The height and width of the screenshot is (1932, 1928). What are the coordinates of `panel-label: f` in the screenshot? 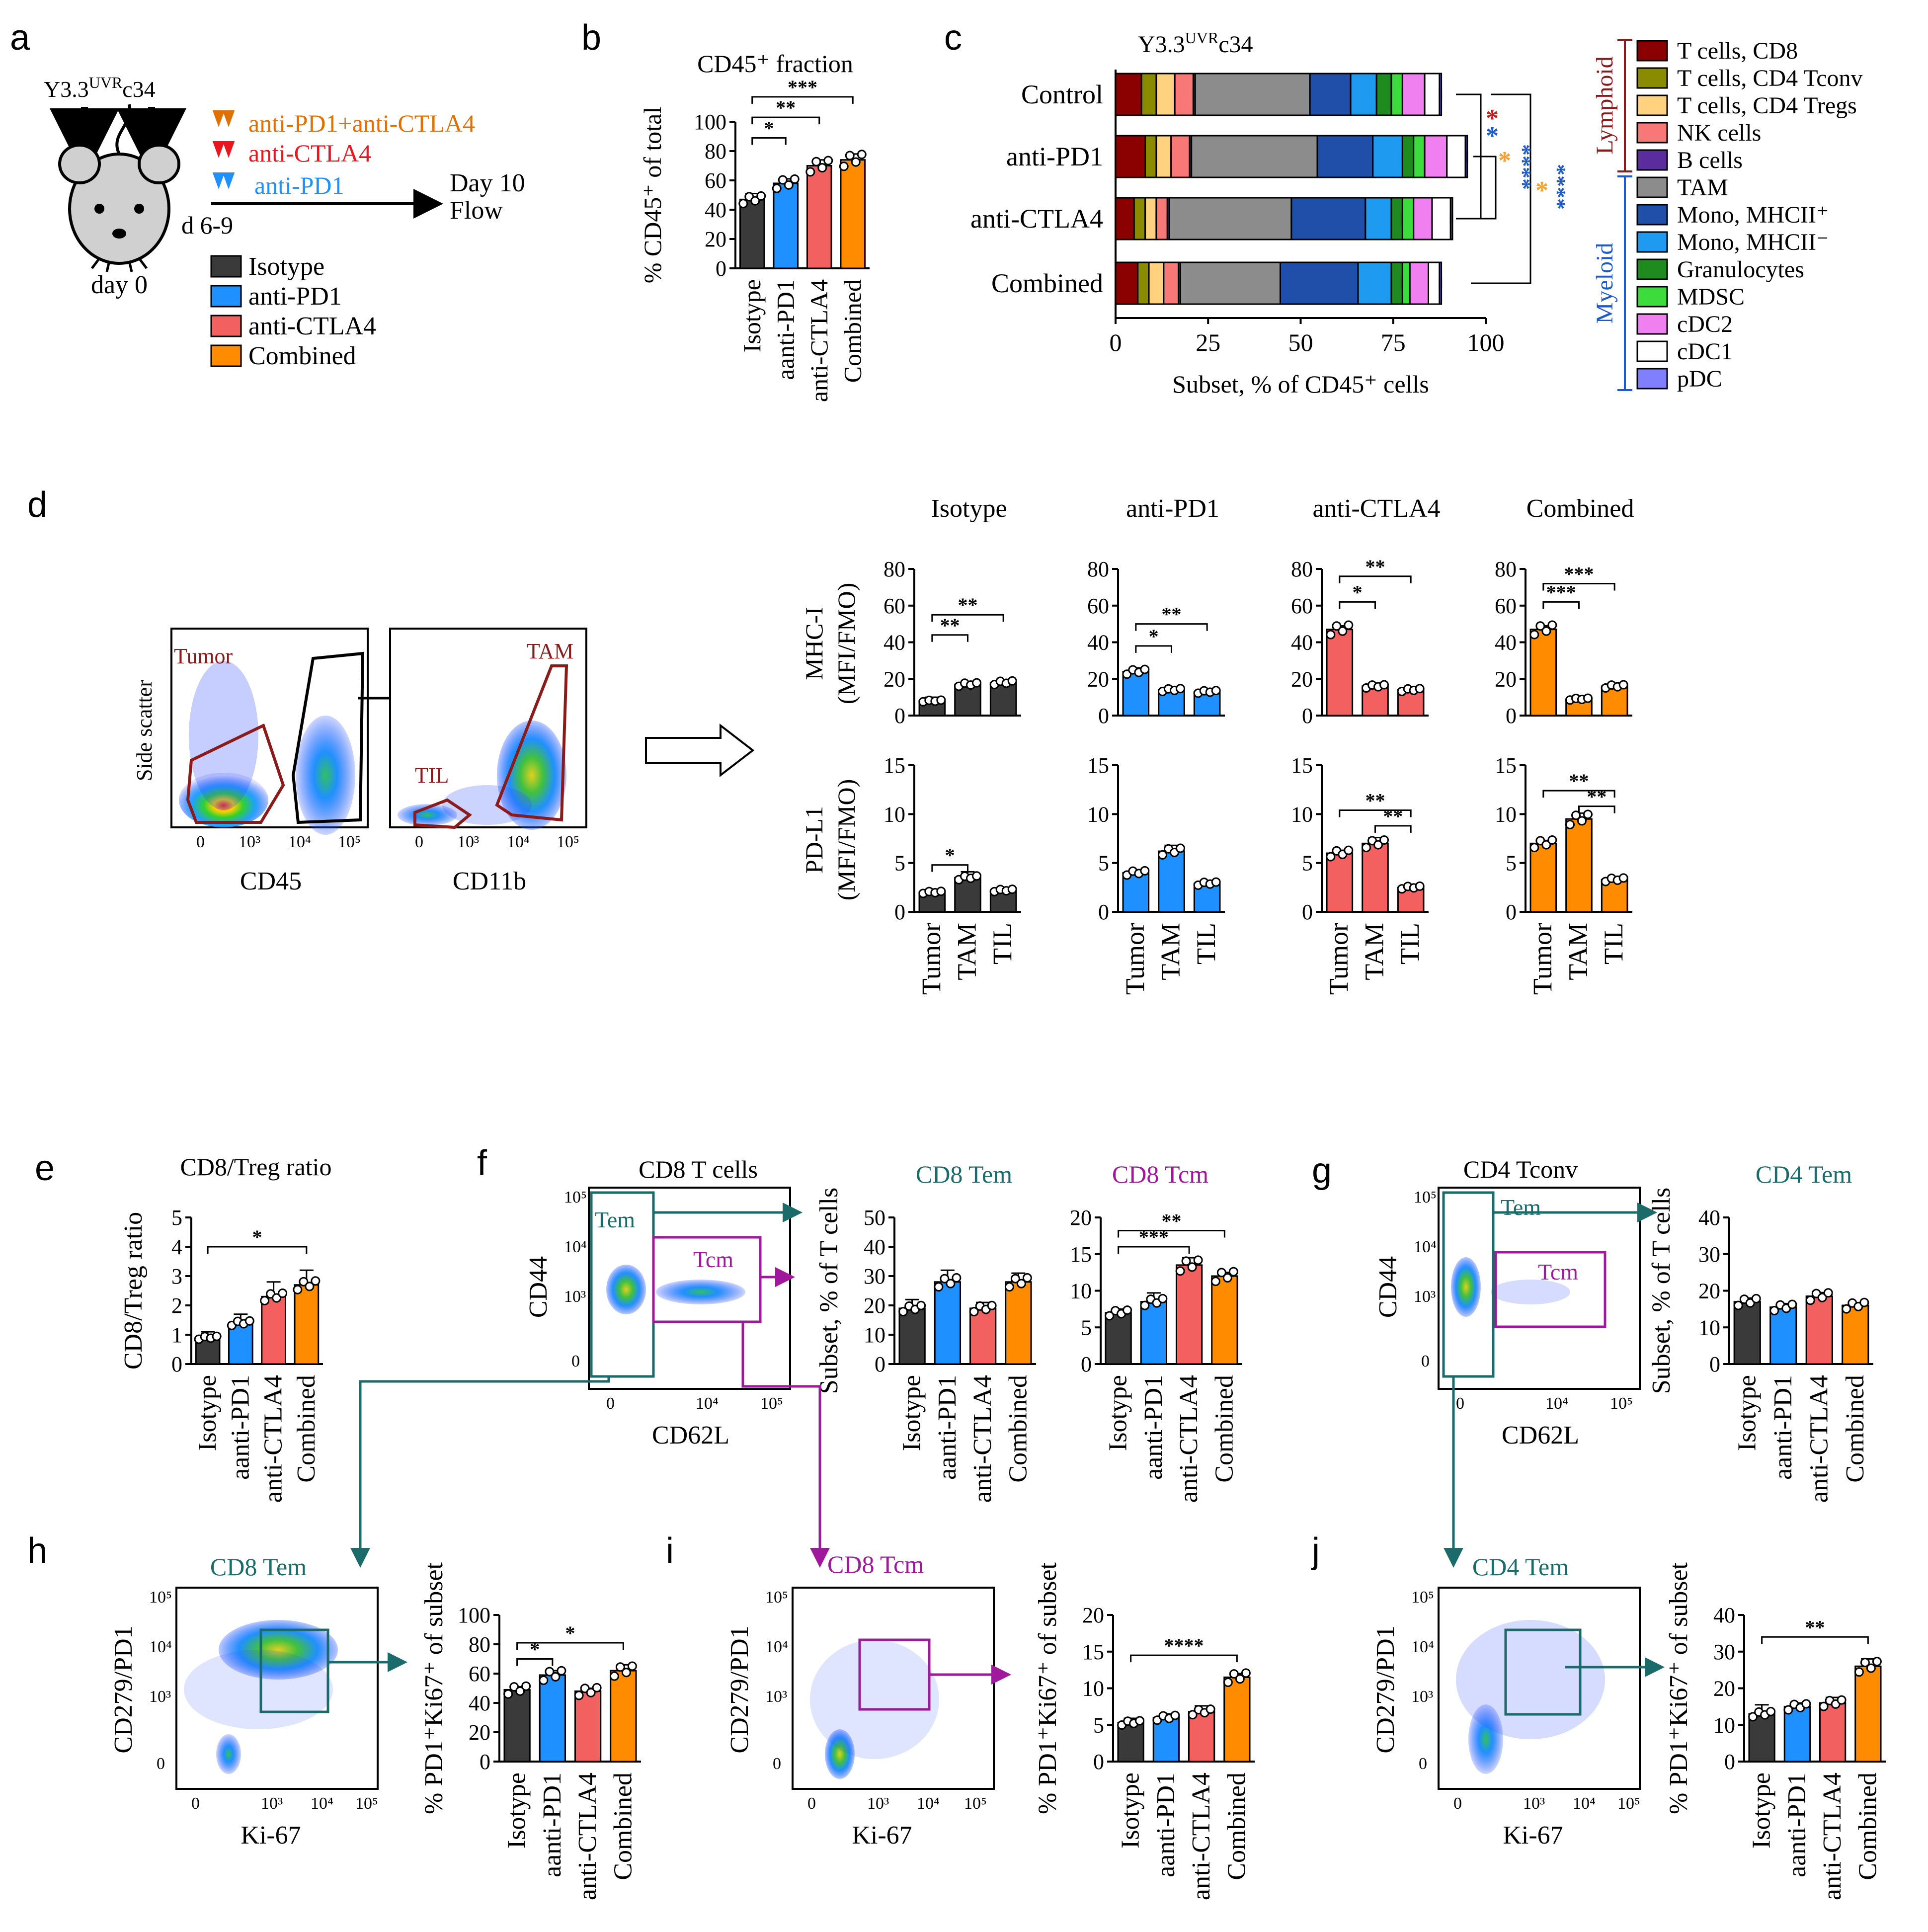 It's located at (482, 1163).